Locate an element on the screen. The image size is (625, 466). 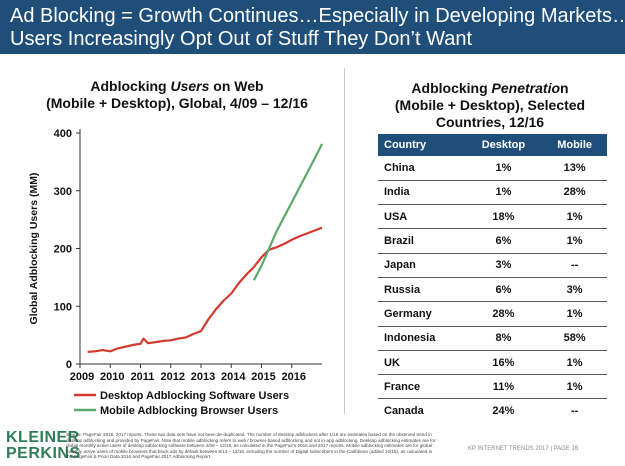
country-cell: Japan is located at coordinates (421, 265).